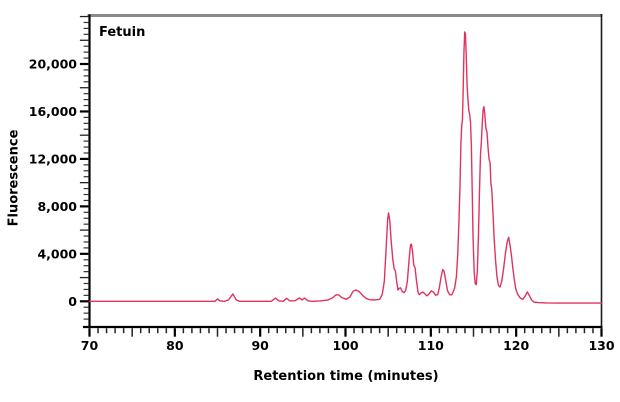 This screenshot has height=402, width=620. What do you see at coordinates (53, 158) in the screenshot?
I see `y-tick-label: 12,000` at bounding box center [53, 158].